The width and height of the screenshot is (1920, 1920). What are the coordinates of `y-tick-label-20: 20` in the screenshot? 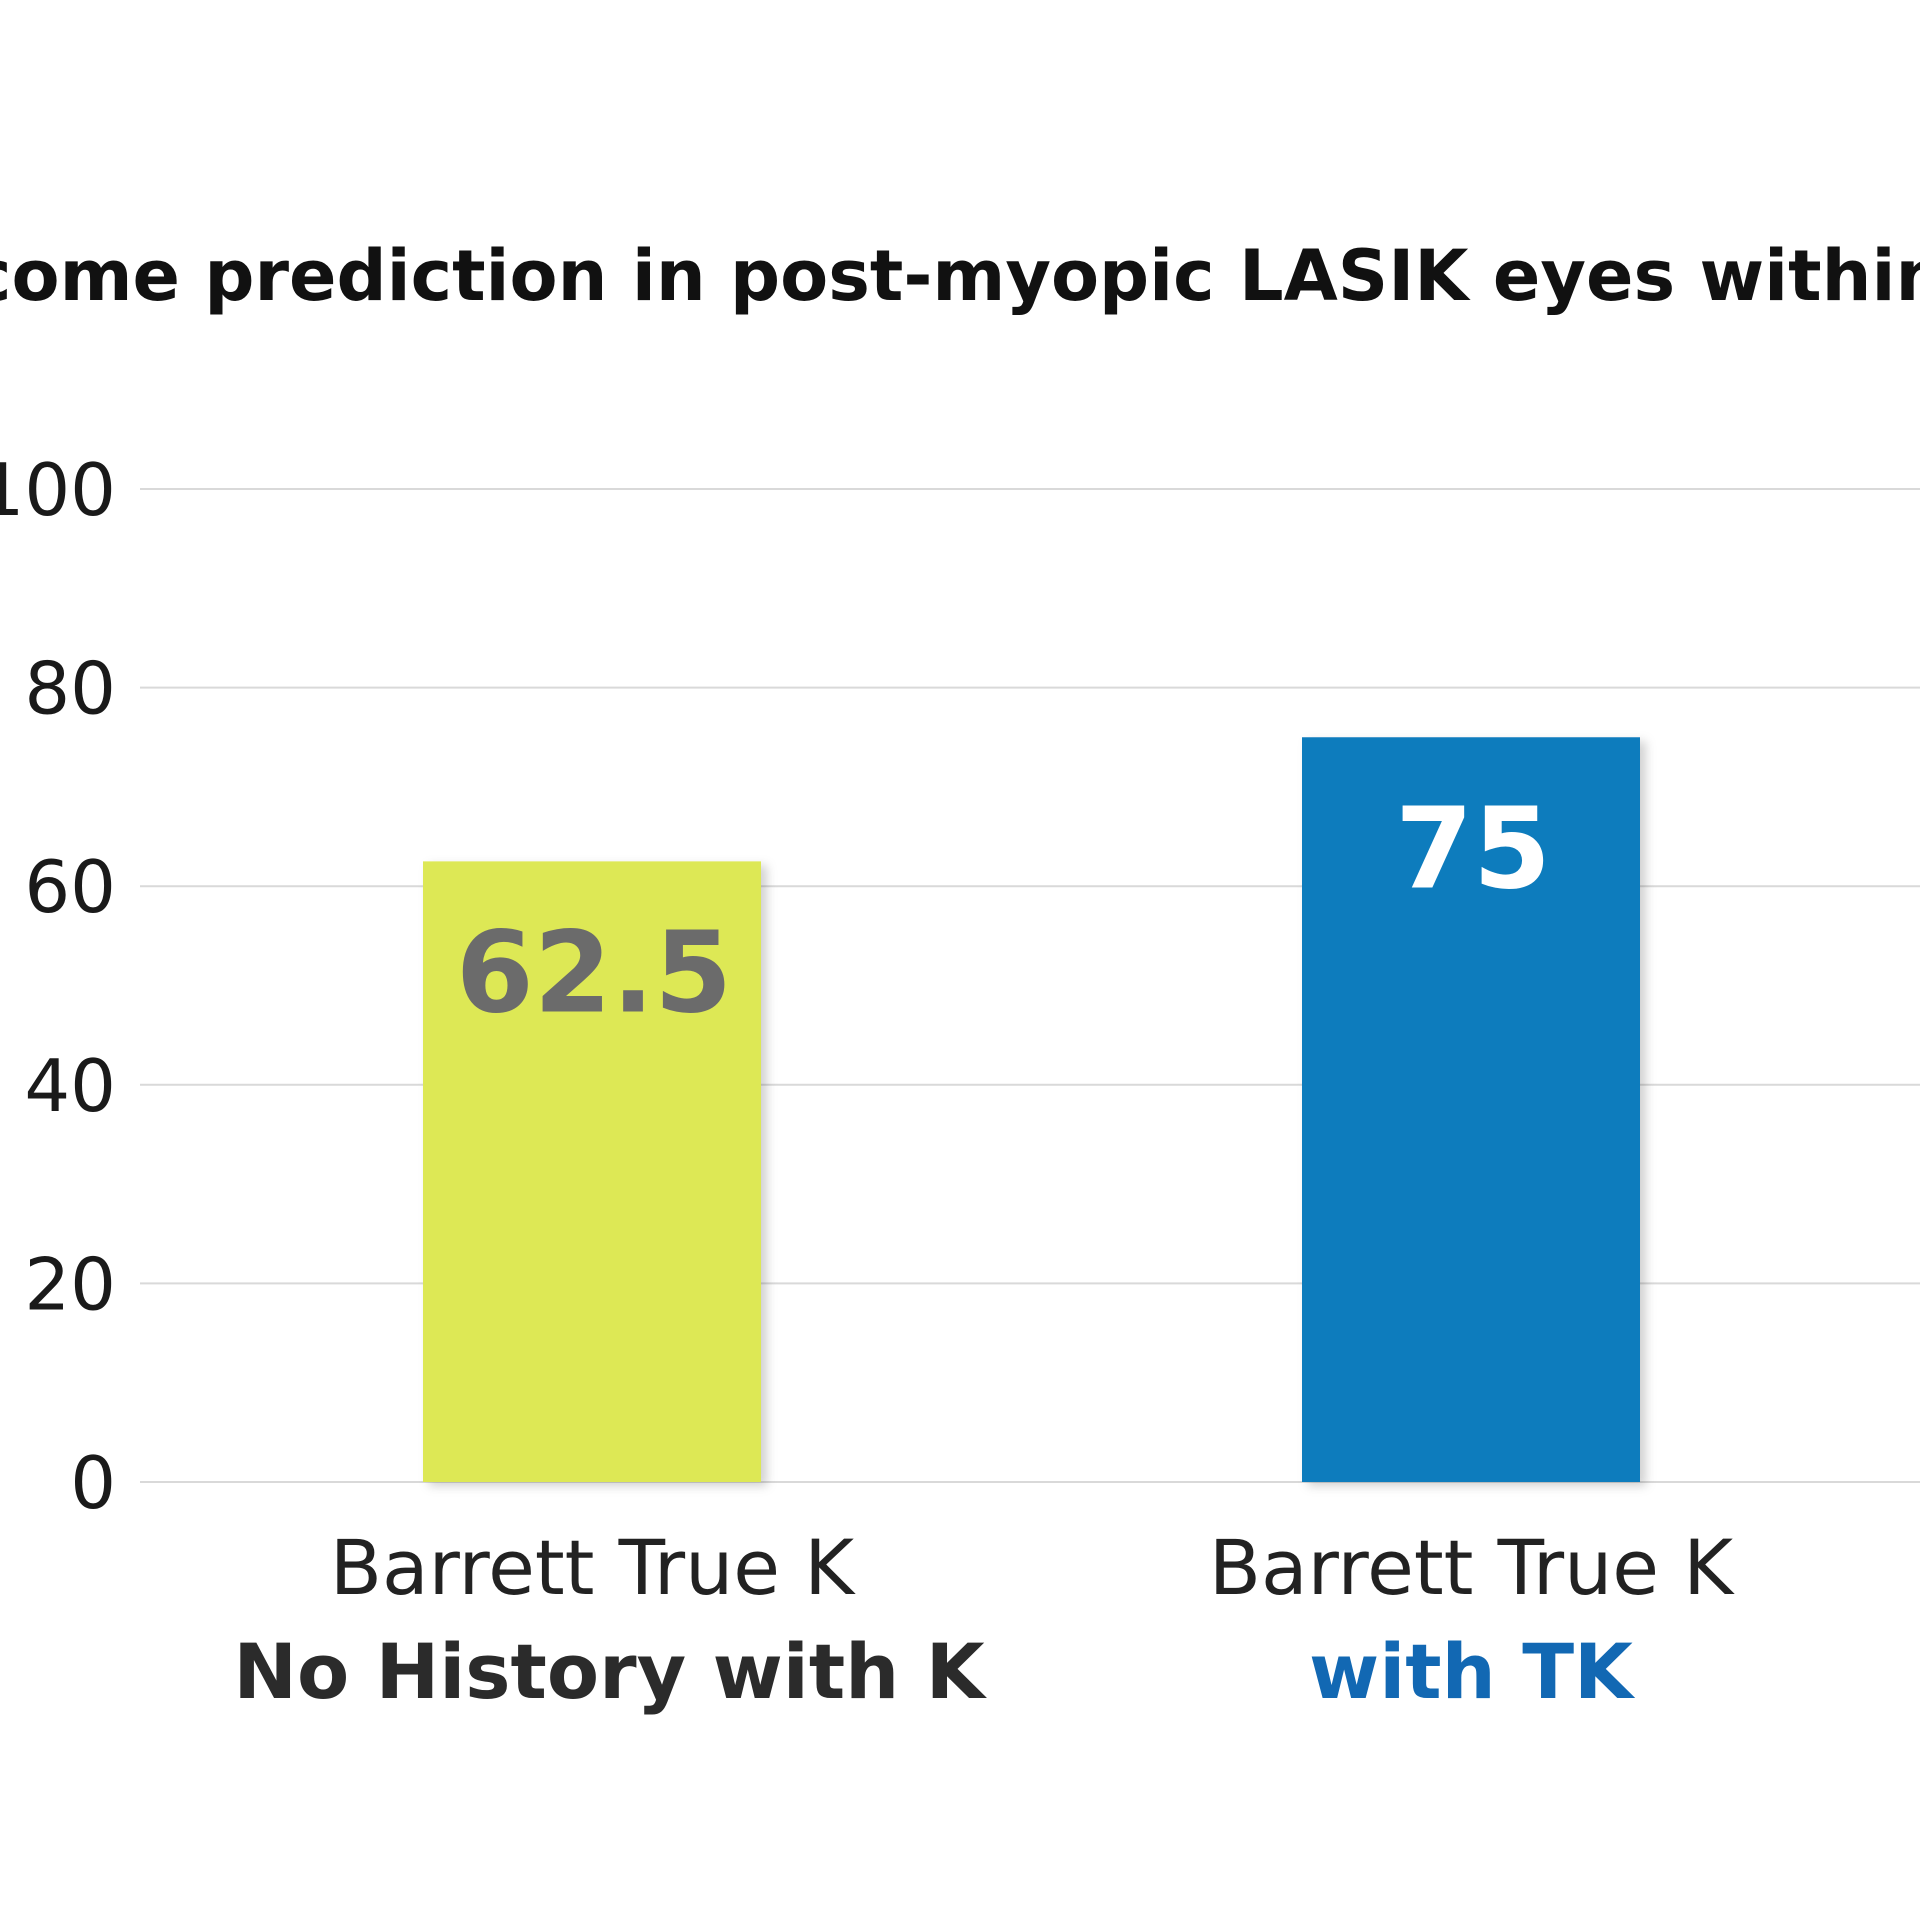 It's located at (70, 1284).